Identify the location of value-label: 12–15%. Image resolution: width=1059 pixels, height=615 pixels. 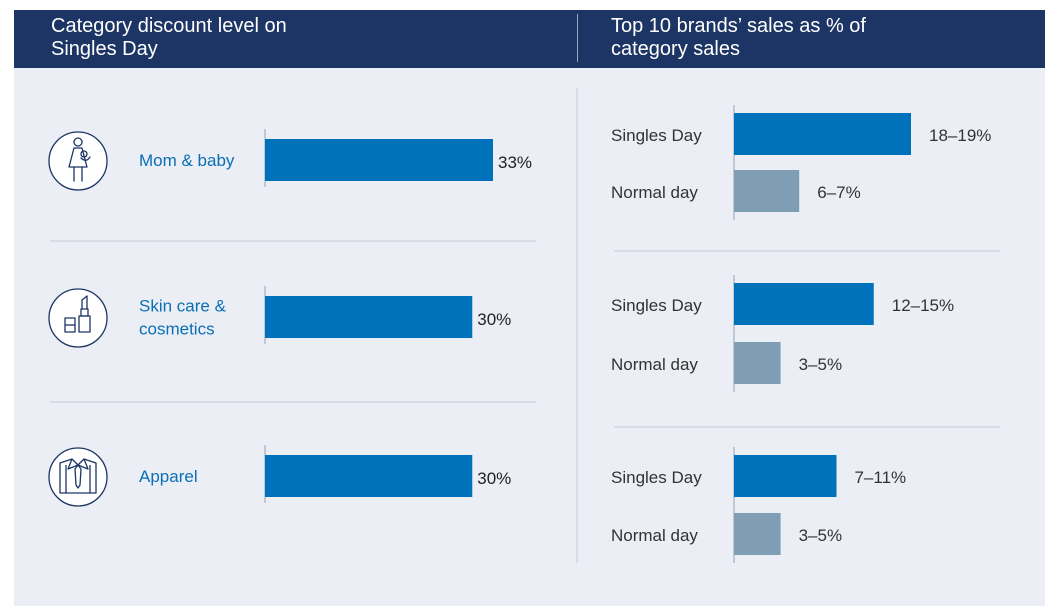
(923, 305).